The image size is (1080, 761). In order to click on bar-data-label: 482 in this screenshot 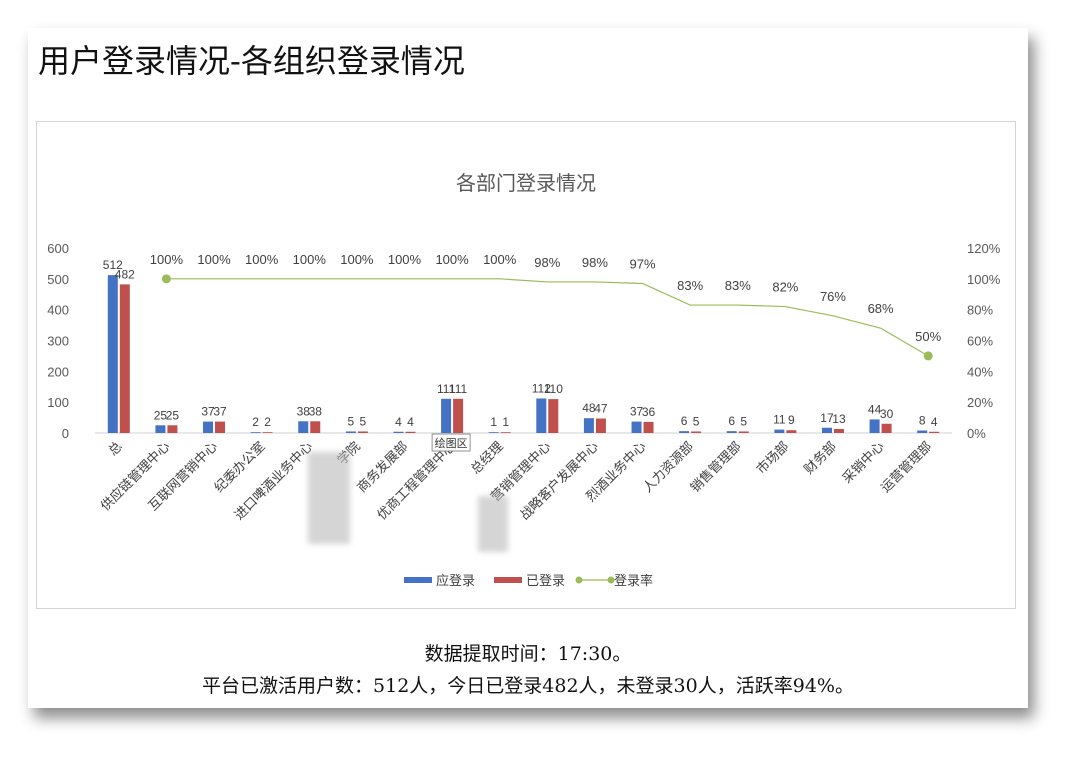, I will do `click(125, 274)`.